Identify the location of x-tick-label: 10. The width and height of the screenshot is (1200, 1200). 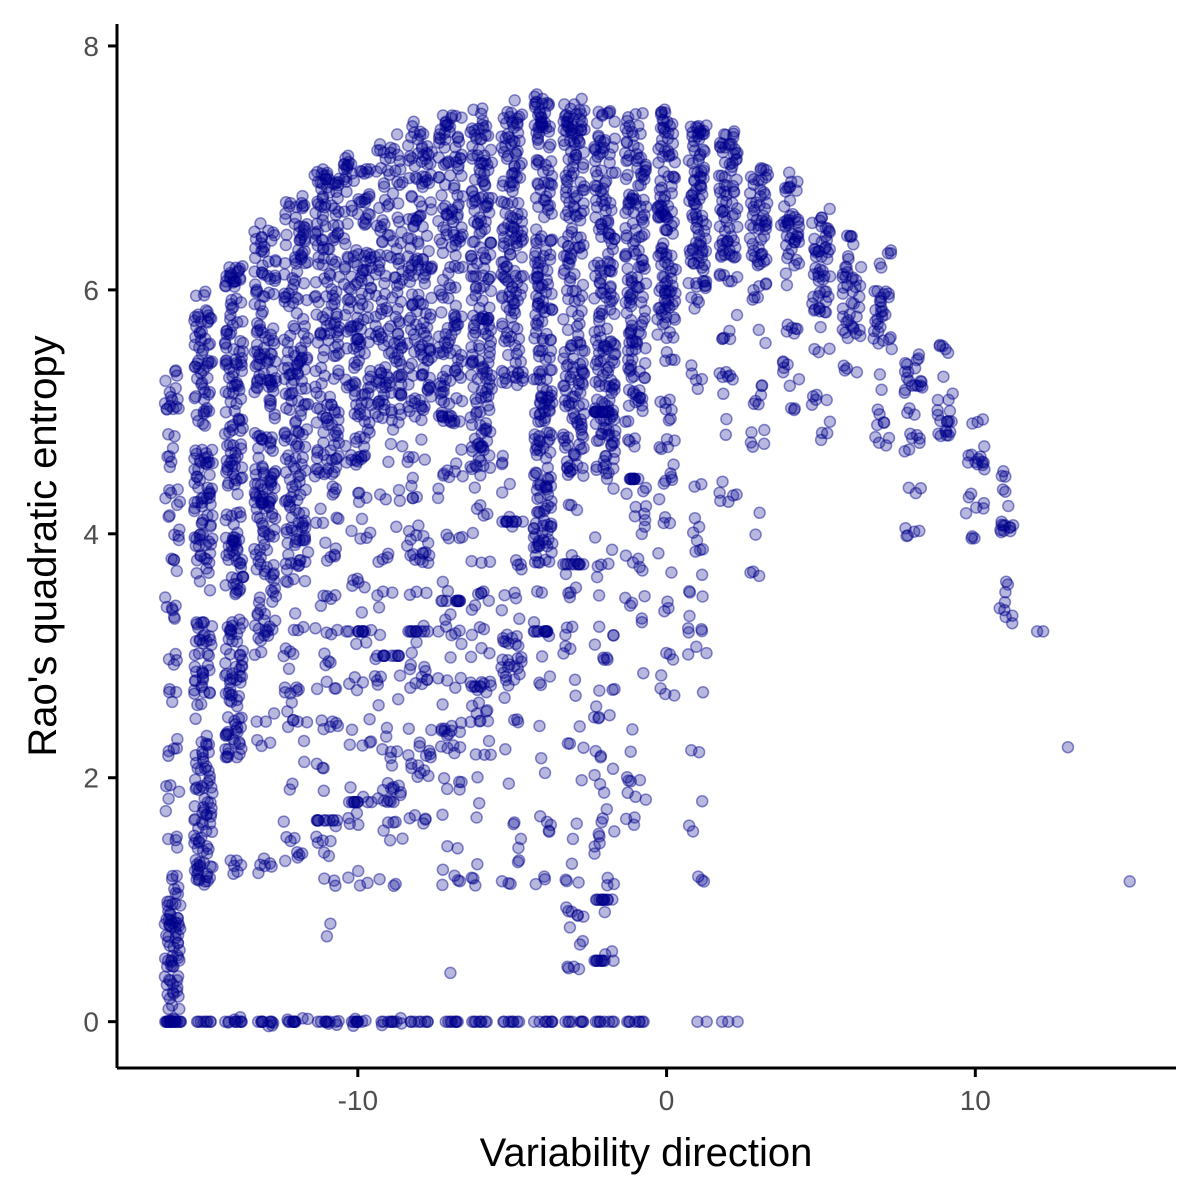
(975, 1100).